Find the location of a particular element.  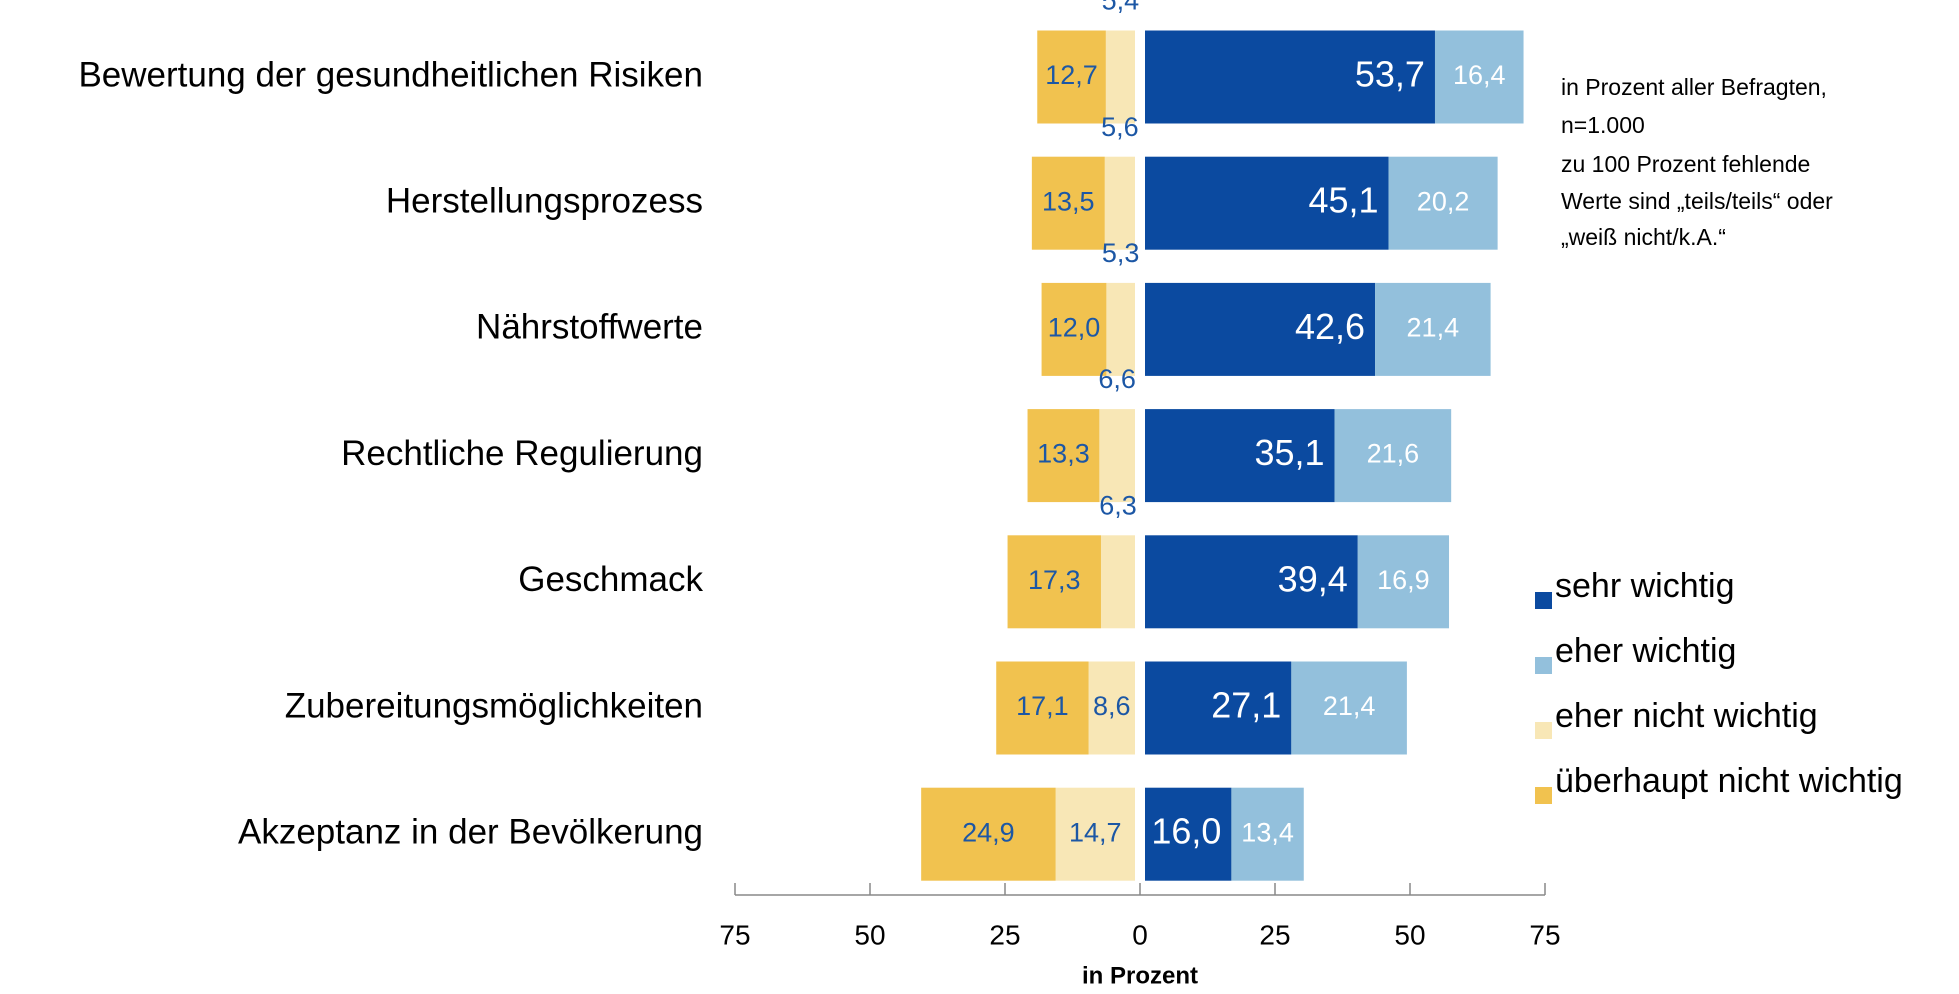

value-label: 12,0 is located at coordinates (1074, 328).